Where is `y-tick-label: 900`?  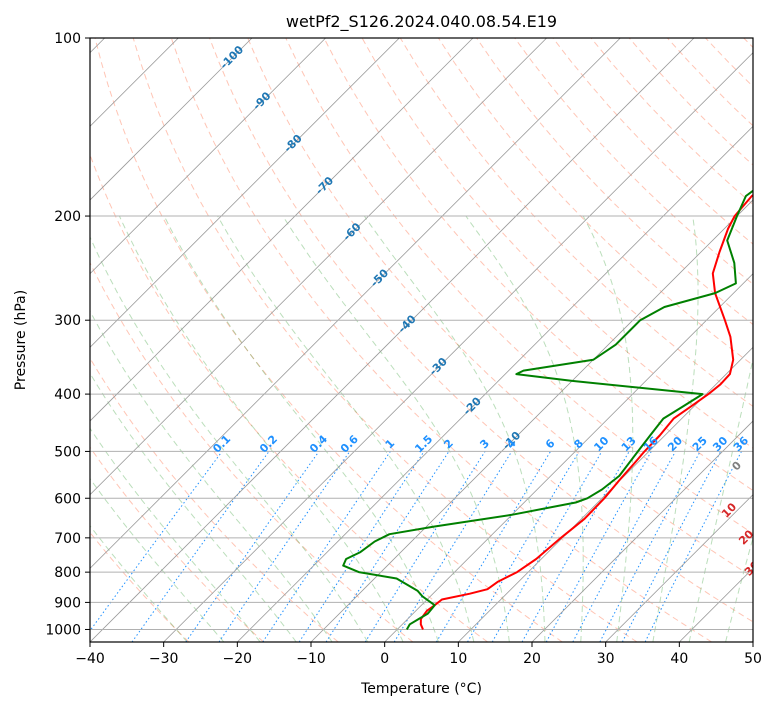 y-tick-label: 900 is located at coordinates (67, 603).